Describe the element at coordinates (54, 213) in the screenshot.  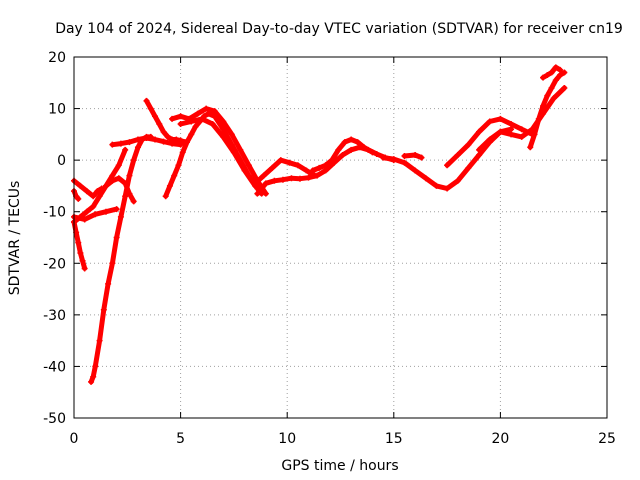
I see `y-tick-label: -10` at that location.